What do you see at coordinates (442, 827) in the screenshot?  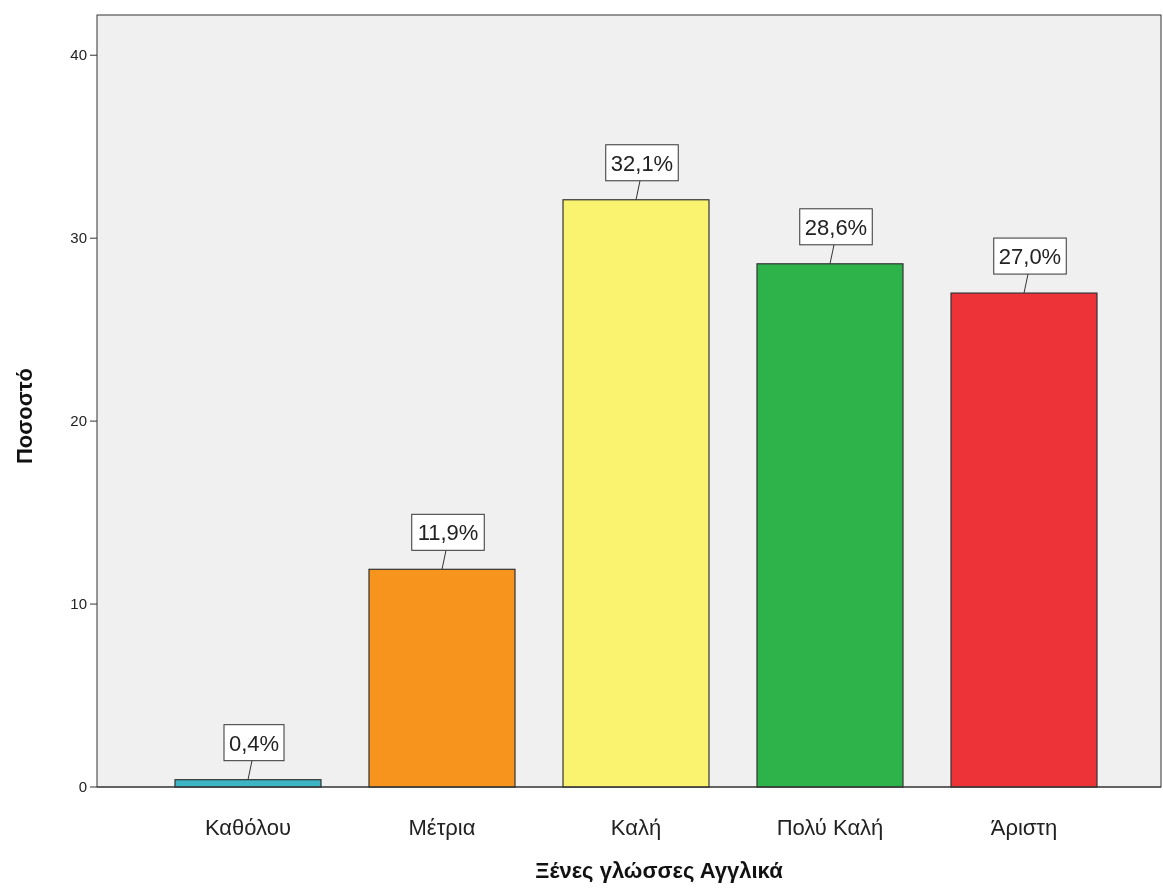 I see `x-tick-label: Μέτρια` at bounding box center [442, 827].